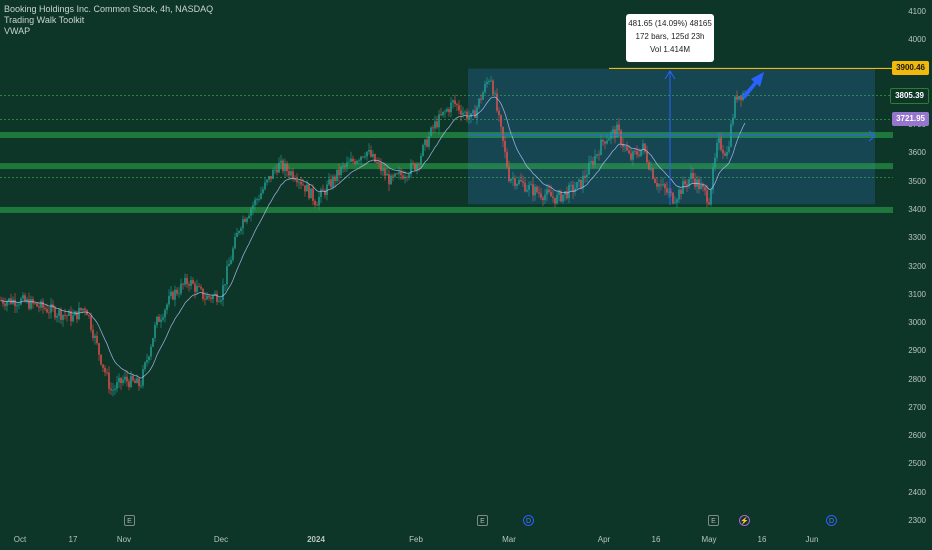 The width and height of the screenshot is (932, 550). I want to click on price-tick-label: 3000, so click(917, 323).